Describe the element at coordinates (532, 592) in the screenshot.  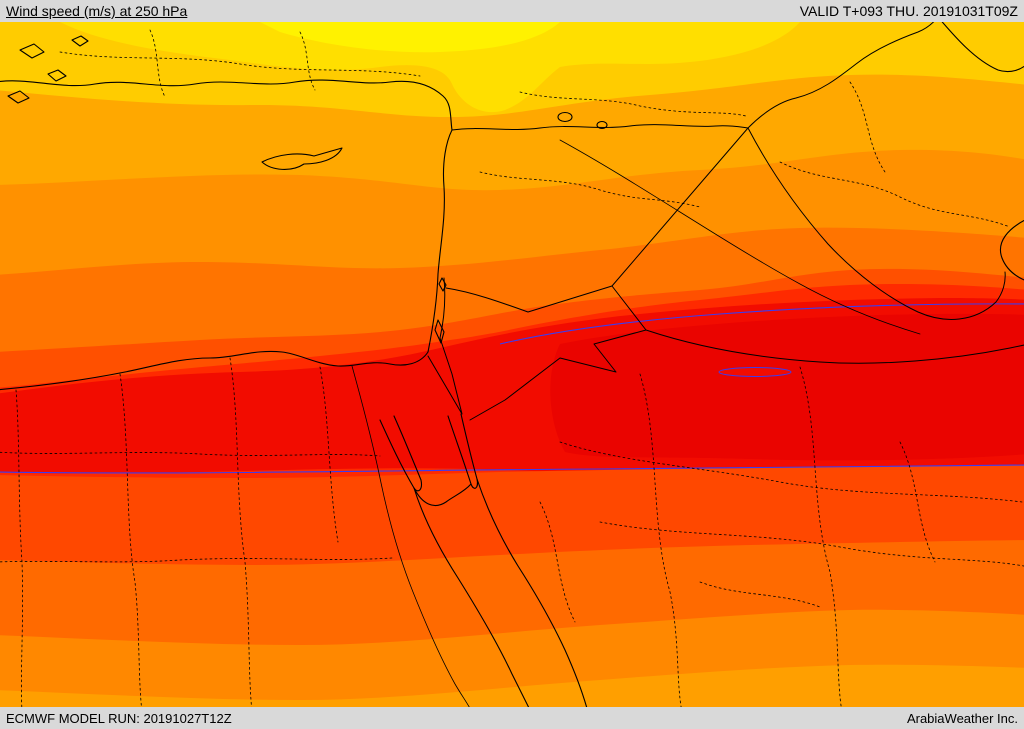
I see `red-sea-east-shore` at that location.